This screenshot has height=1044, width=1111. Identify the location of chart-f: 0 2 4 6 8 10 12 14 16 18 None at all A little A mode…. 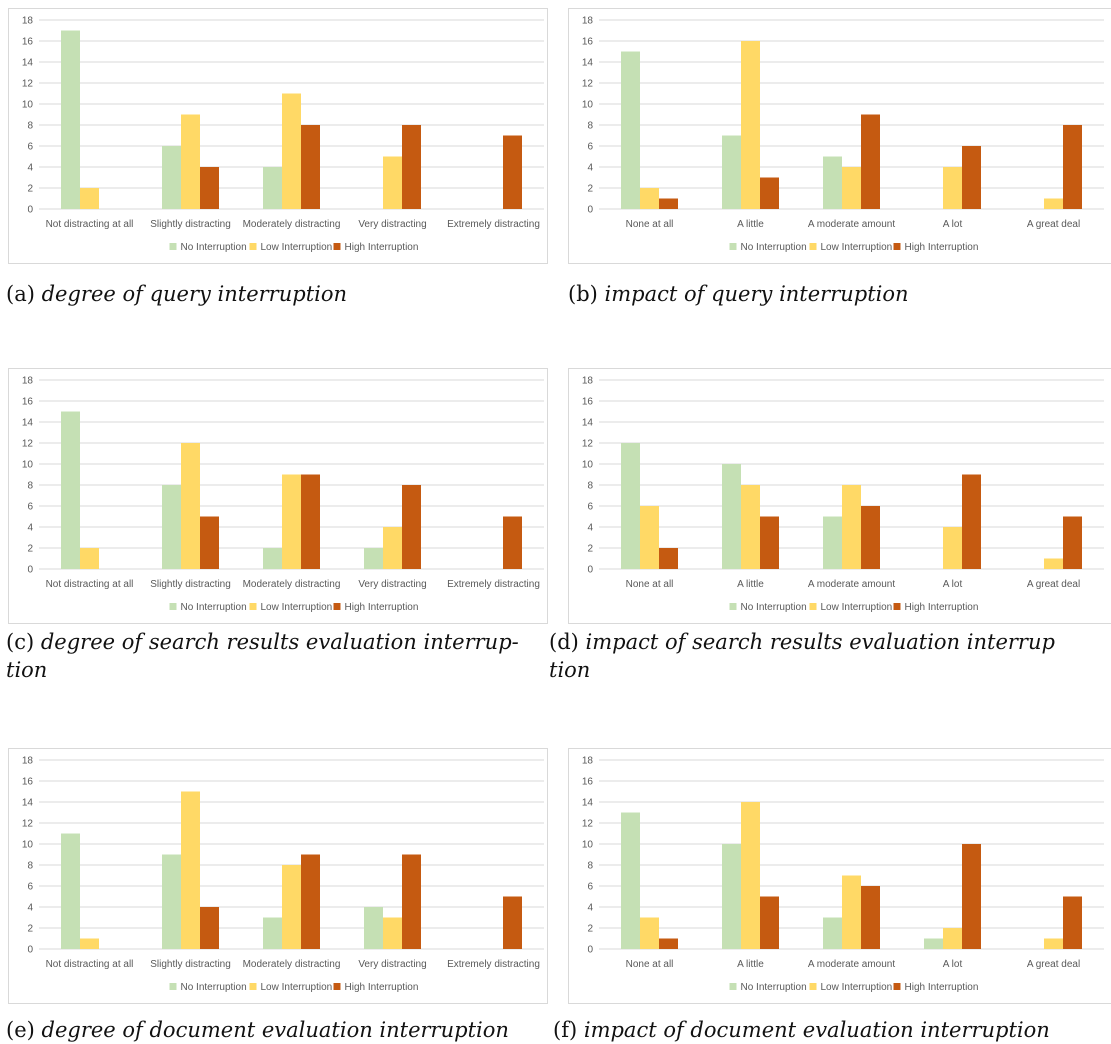
(839, 876).